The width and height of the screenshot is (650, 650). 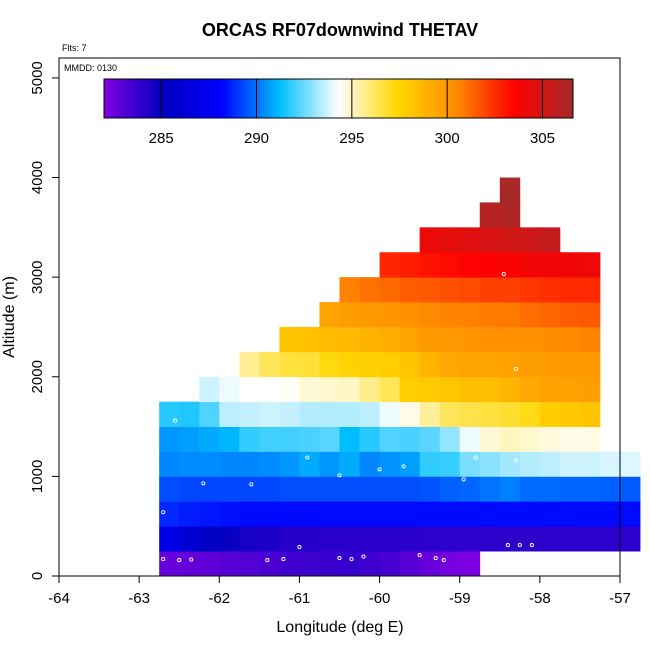 I want to click on y-tick-label: 2000, so click(x=37, y=376).